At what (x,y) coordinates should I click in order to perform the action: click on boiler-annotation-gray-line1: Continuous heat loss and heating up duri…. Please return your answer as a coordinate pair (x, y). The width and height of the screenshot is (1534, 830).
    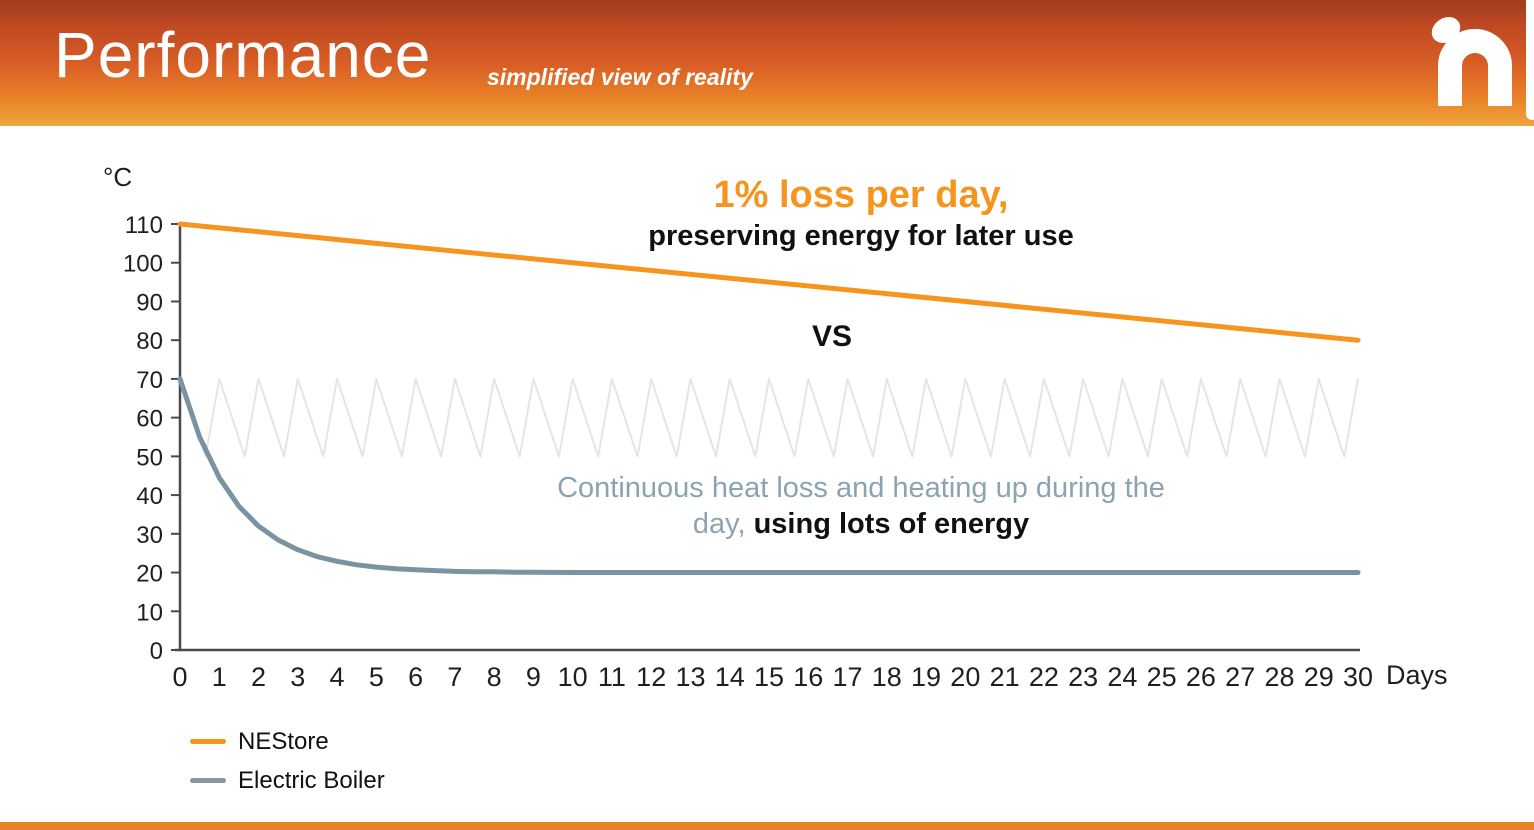
    Looking at the image, I should click on (861, 488).